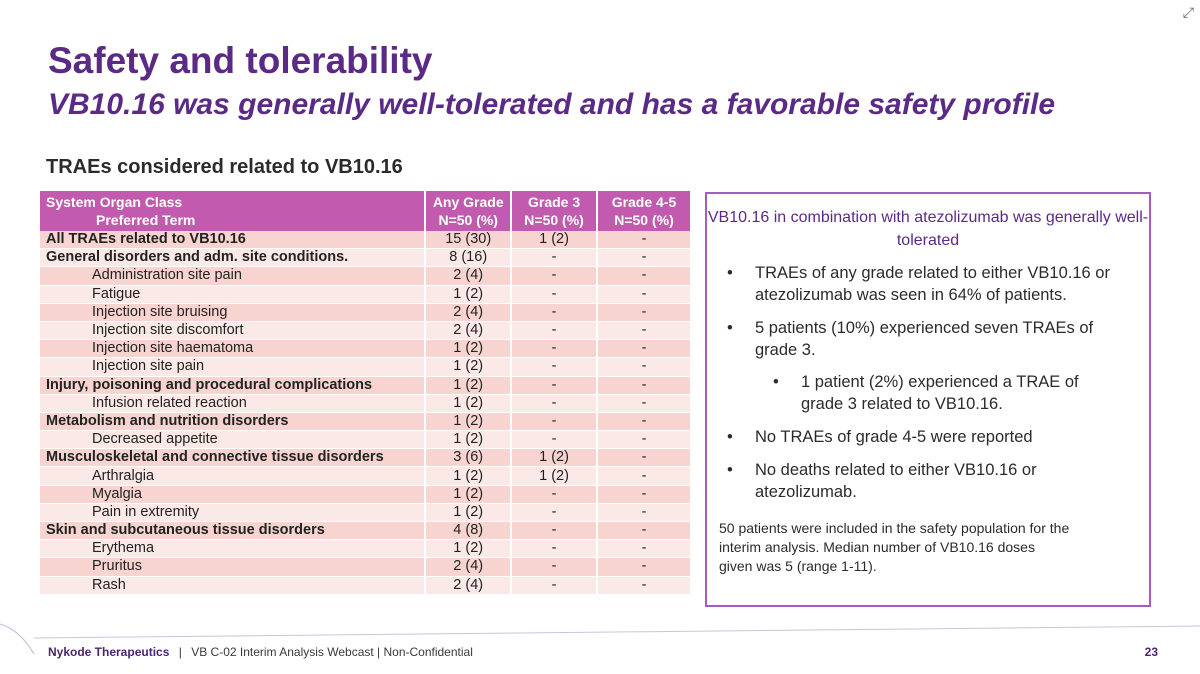 This screenshot has height=674, width=1200. What do you see at coordinates (233, 403) in the screenshot?
I see `cell-term: Infusion related reaction` at bounding box center [233, 403].